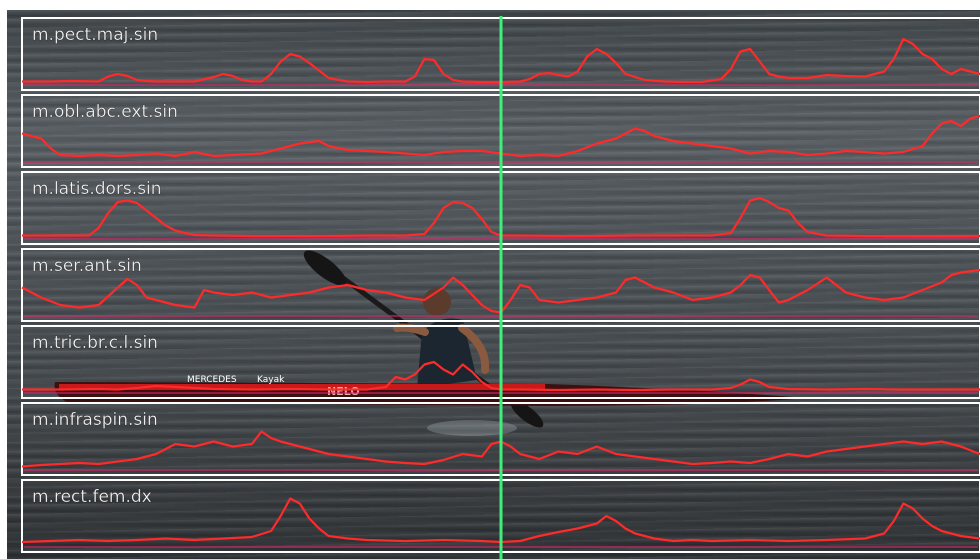  Describe the element at coordinates (95, 35) in the screenshot. I see `series-label: m.pect.maj.sin` at that location.